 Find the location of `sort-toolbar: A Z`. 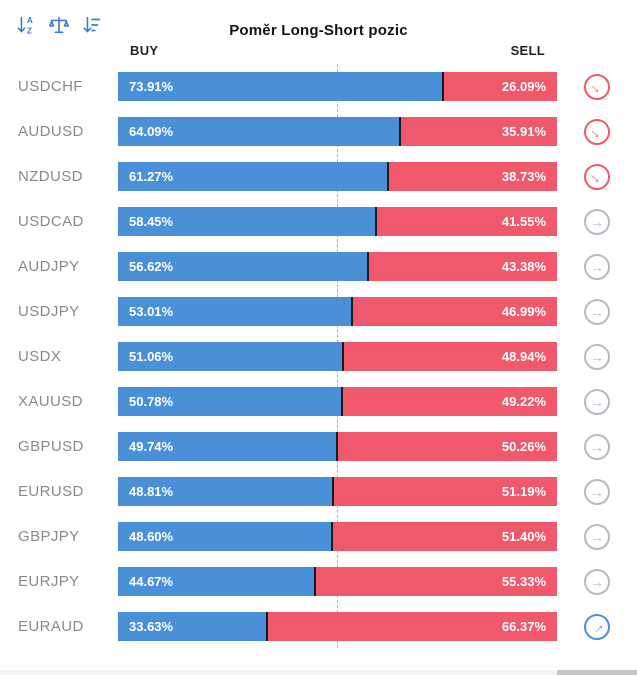

sort-toolbar: A Z is located at coordinates (59, 25).